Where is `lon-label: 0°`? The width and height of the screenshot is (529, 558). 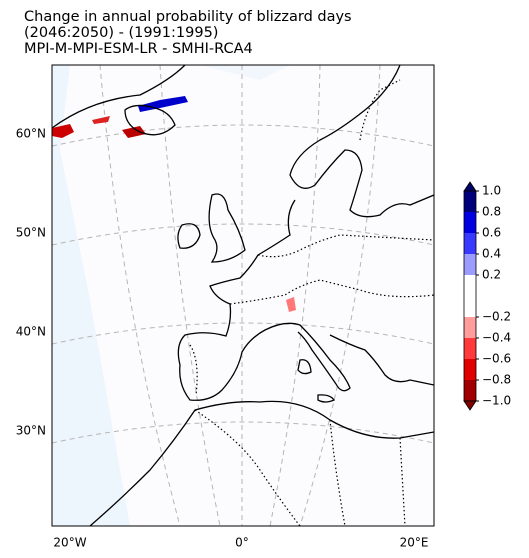 lon-label: 0° is located at coordinates (242, 543).